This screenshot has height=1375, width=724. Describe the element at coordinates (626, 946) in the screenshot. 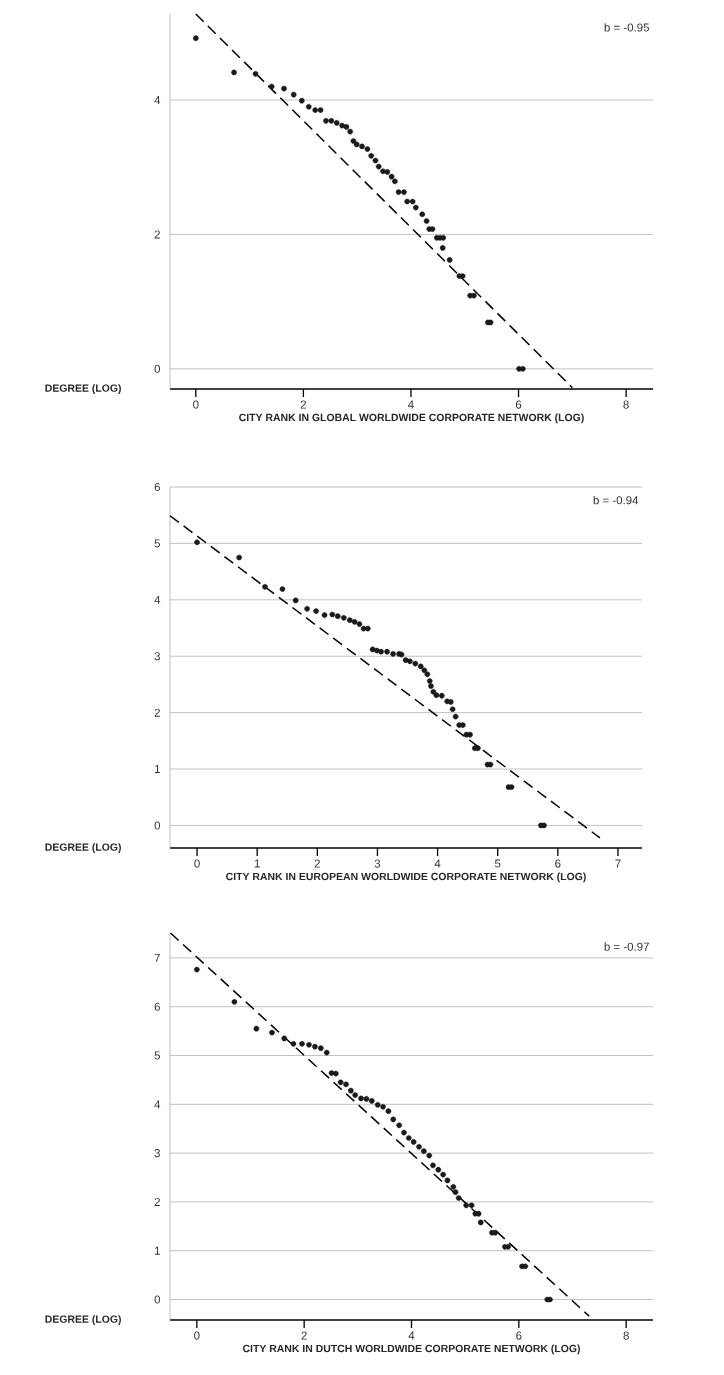

I see `annotation: b = -0.97` at that location.